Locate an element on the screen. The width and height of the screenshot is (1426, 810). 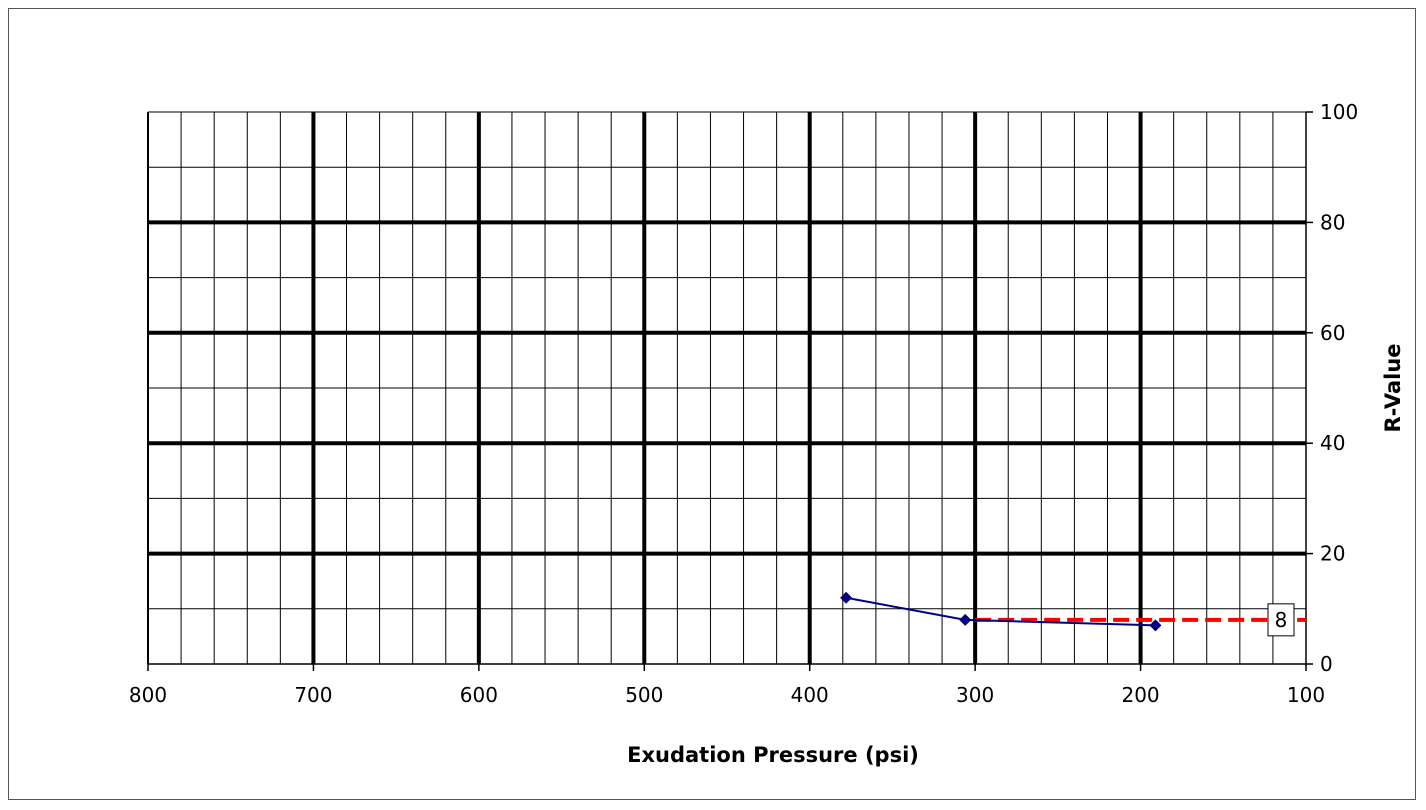
x-tick-label: 400 is located at coordinates (810, 695).